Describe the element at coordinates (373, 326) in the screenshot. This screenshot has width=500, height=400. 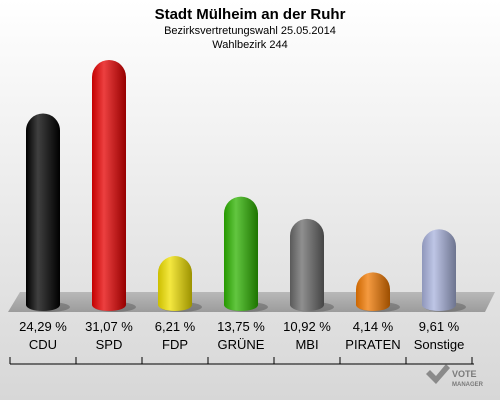
I see `value-label: 4,14 %` at that location.